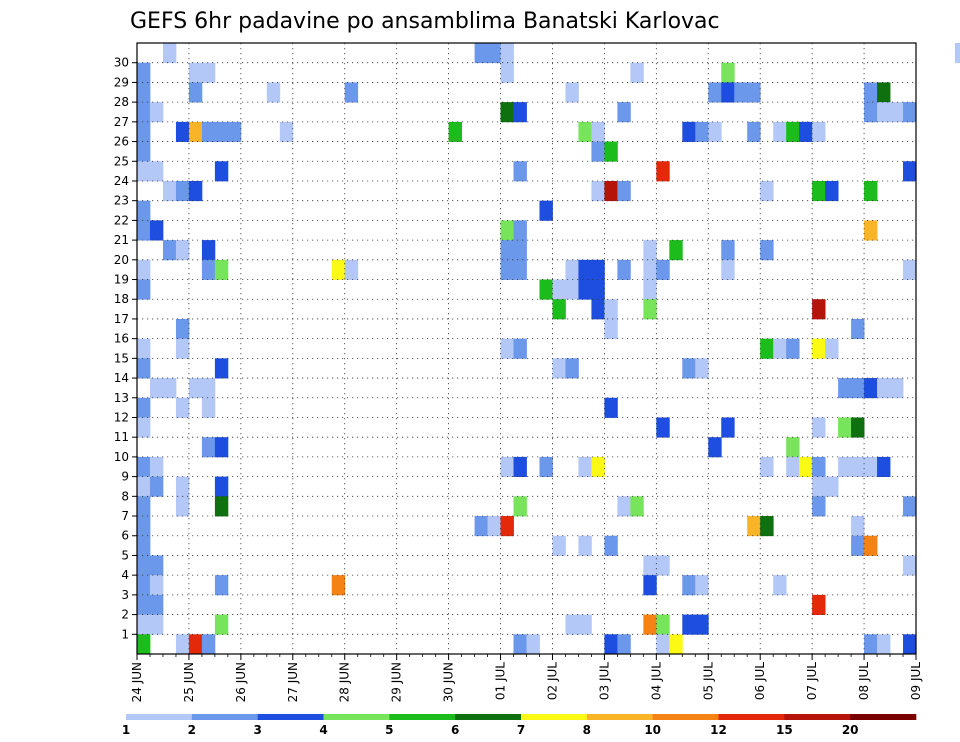 Image resolution: width=960 pixels, height=742 pixels. What do you see at coordinates (121, 201) in the screenshot?
I see `y-tick-label: 23` at bounding box center [121, 201].